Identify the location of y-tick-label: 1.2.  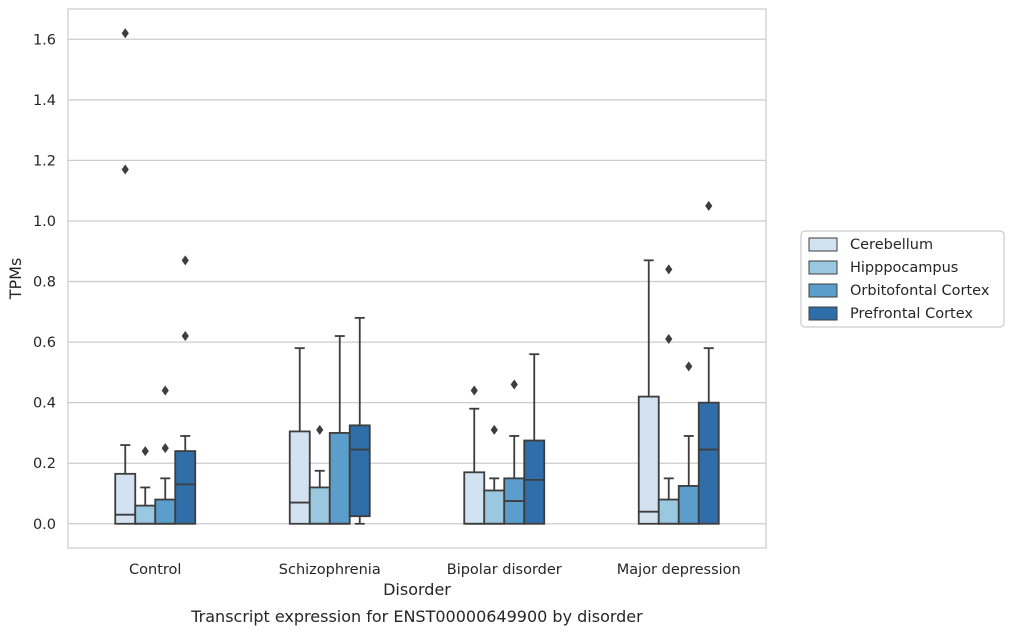
(44, 161).